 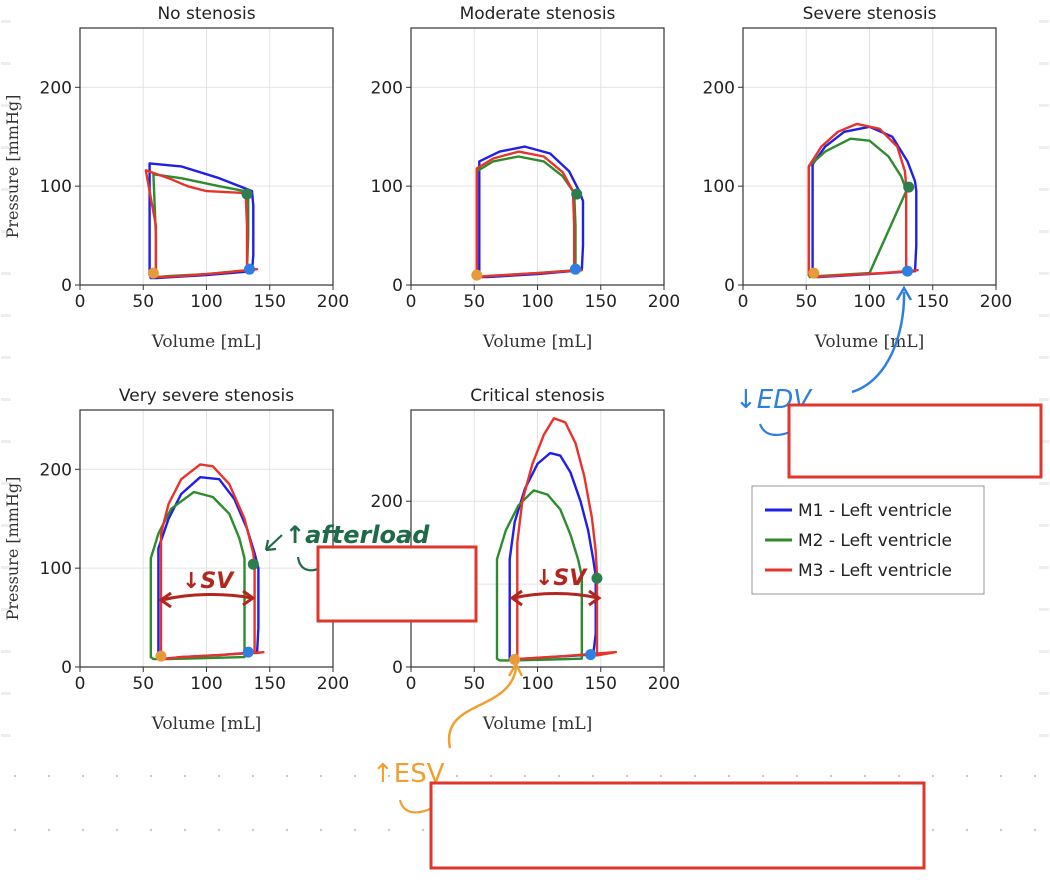 I want to click on sv-arrowheads-left, so click(x=207, y=599).